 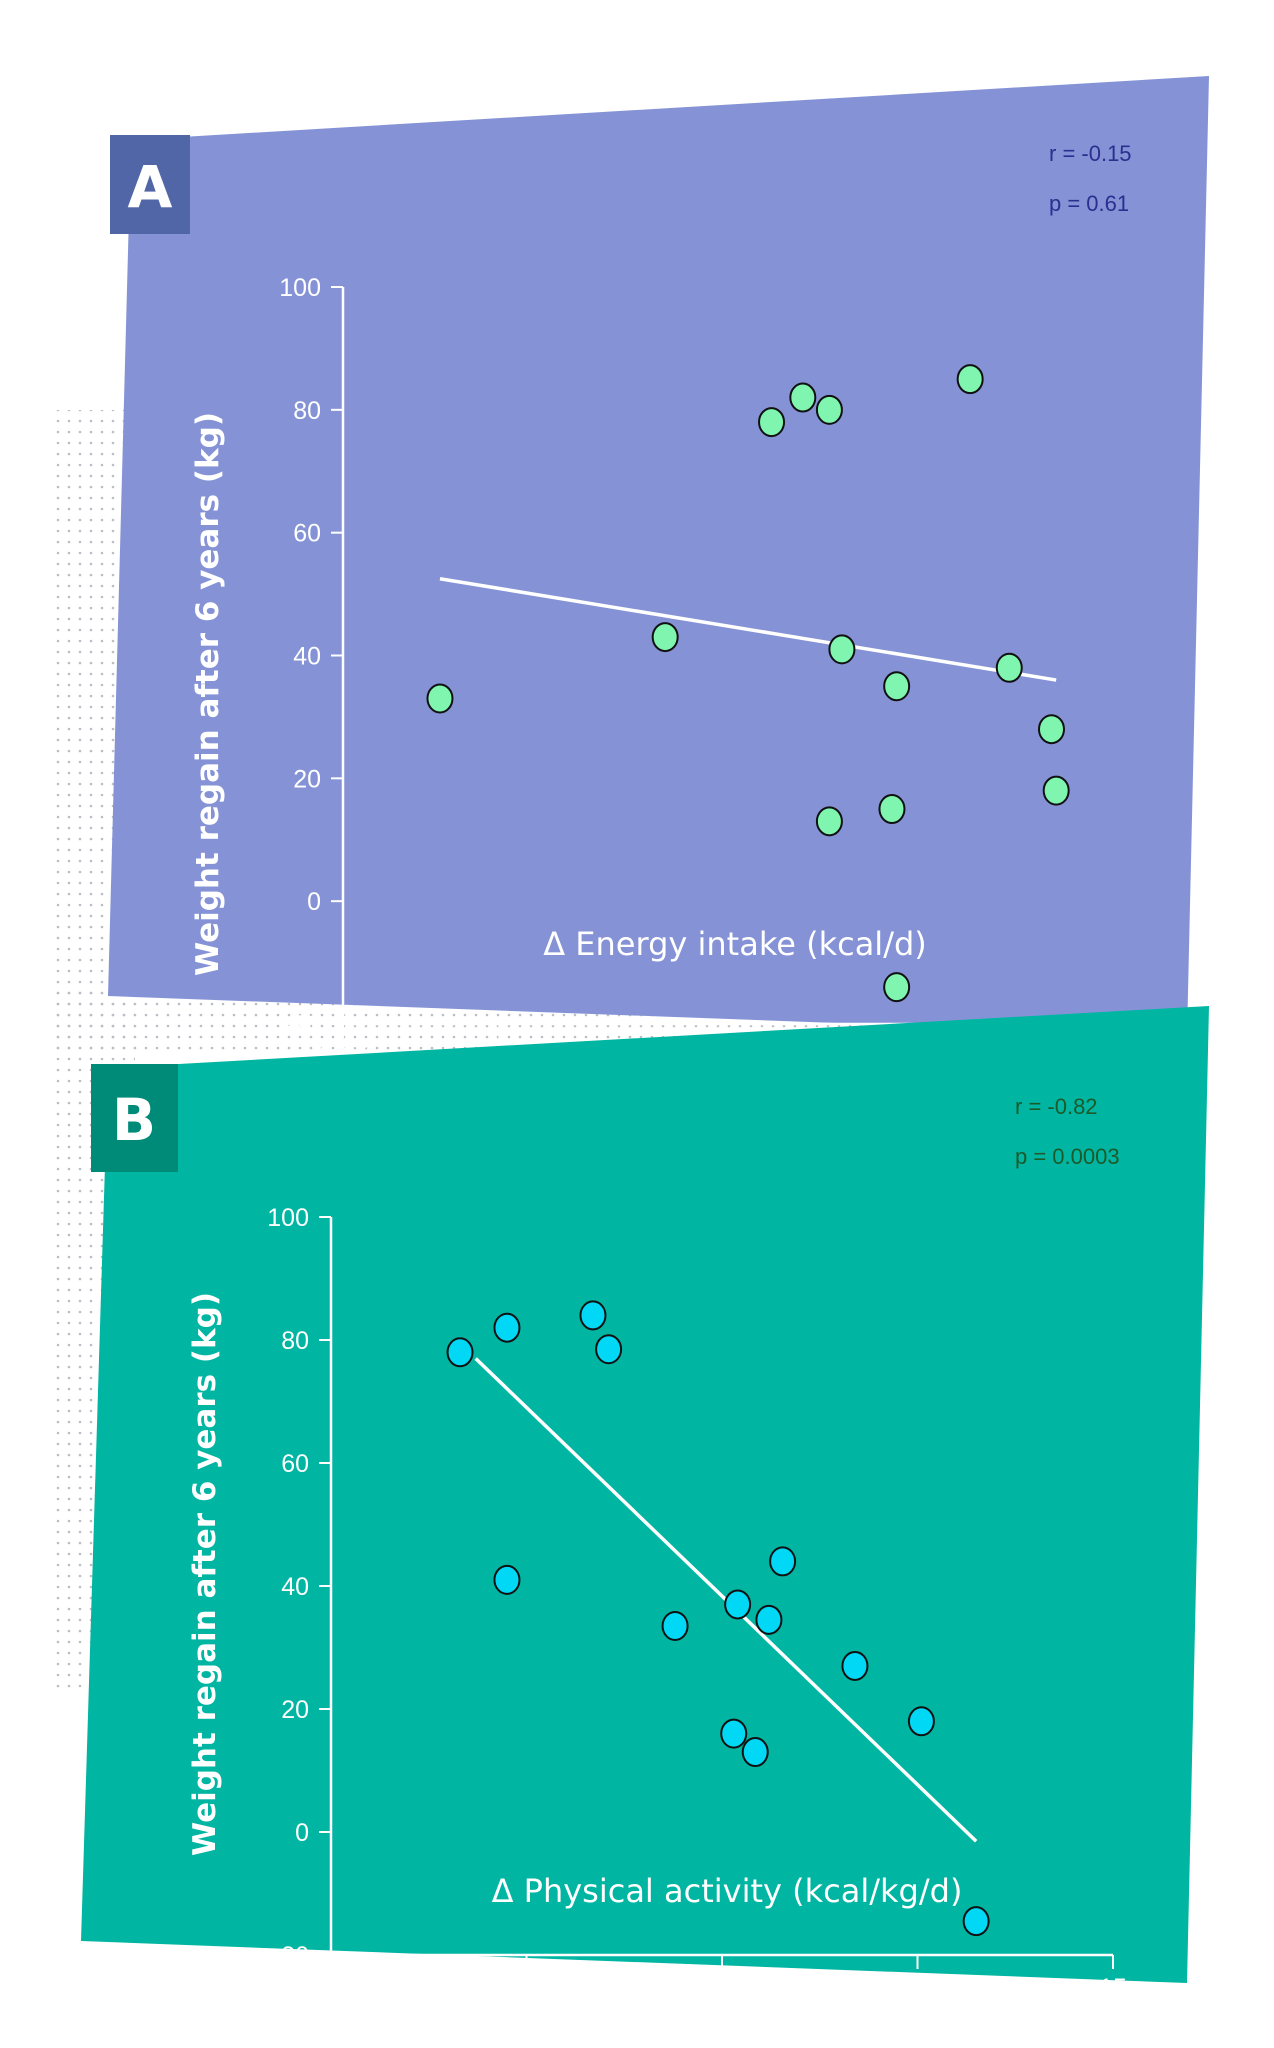 I want to click on panel-a-label-box, so click(x=150, y=184).